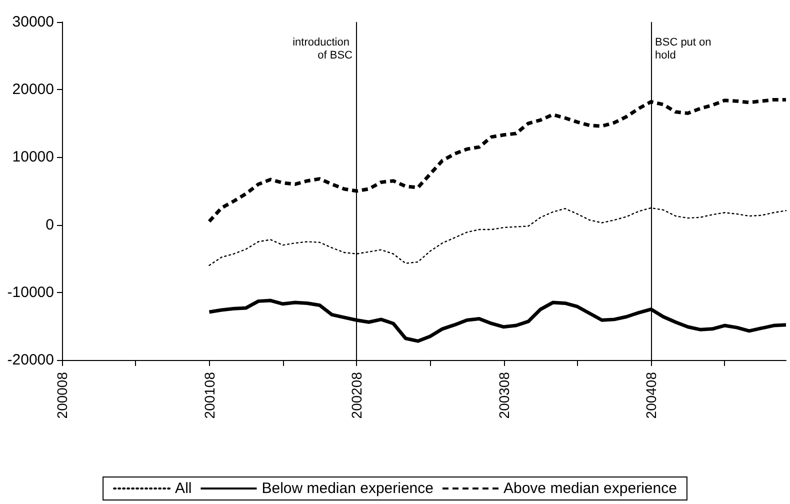  I want to click on ref-line-label: BSC put on hold, so click(684, 49).